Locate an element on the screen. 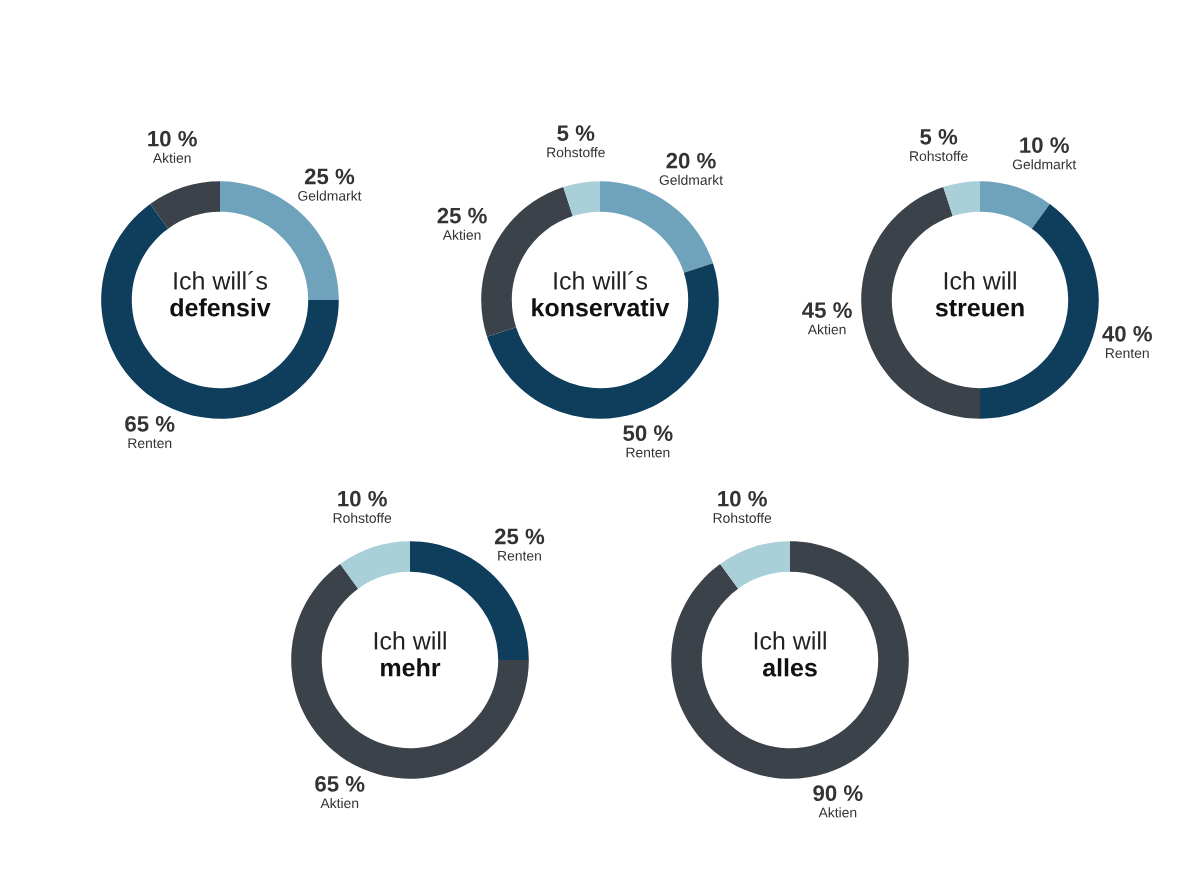  data-label: 90 % is located at coordinates (838, 793).